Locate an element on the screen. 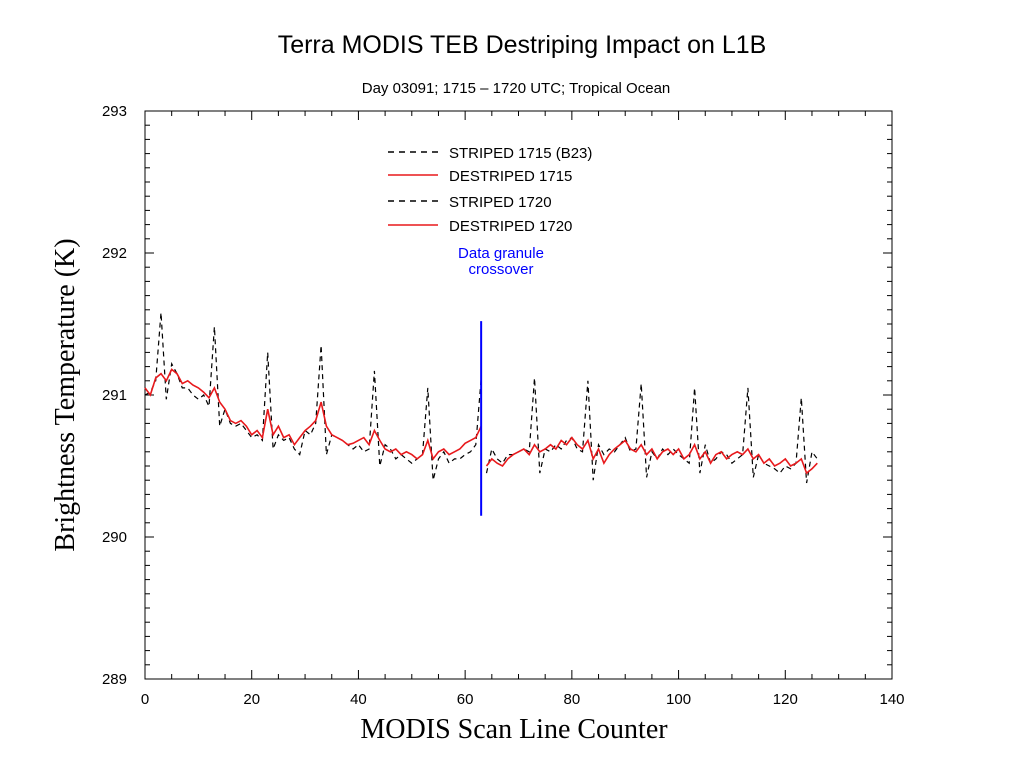 Image resolution: width=1024 pixels, height=768 pixels. y-tick-label: 293 is located at coordinates (114, 111).